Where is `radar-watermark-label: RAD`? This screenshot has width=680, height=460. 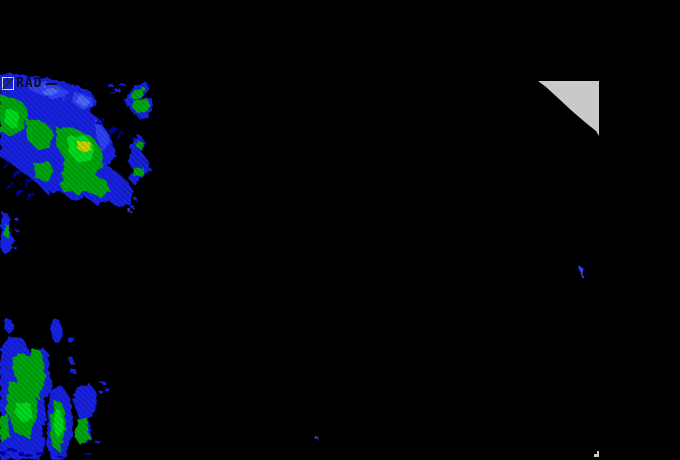
radar-watermark-label: RAD is located at coordinates (29, 83).